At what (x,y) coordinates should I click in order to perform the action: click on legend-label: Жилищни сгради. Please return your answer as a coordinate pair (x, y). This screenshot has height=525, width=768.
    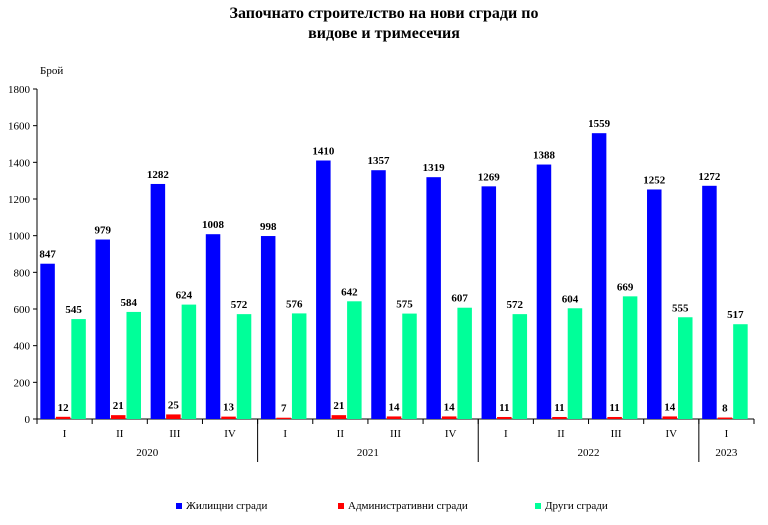
    Looking at the image, I should click on (227, 506).